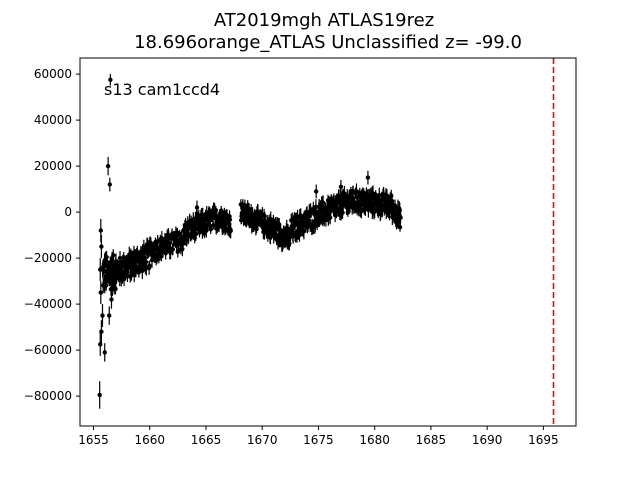 This screenshot has width=640, height=480. Describe the element at coordinates (68, 212) in the screenshot. I see `y-tick-label: 0` at that location.